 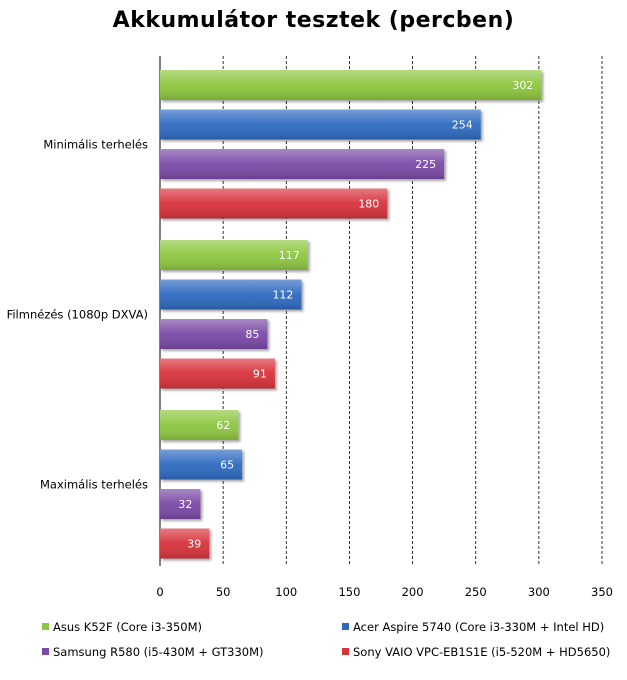 What do you see at coordinates (313, 20) in the screenshot?
I see `chart-title: Akkumulátor tesztek (percben)` at bounding box center [313, 20].